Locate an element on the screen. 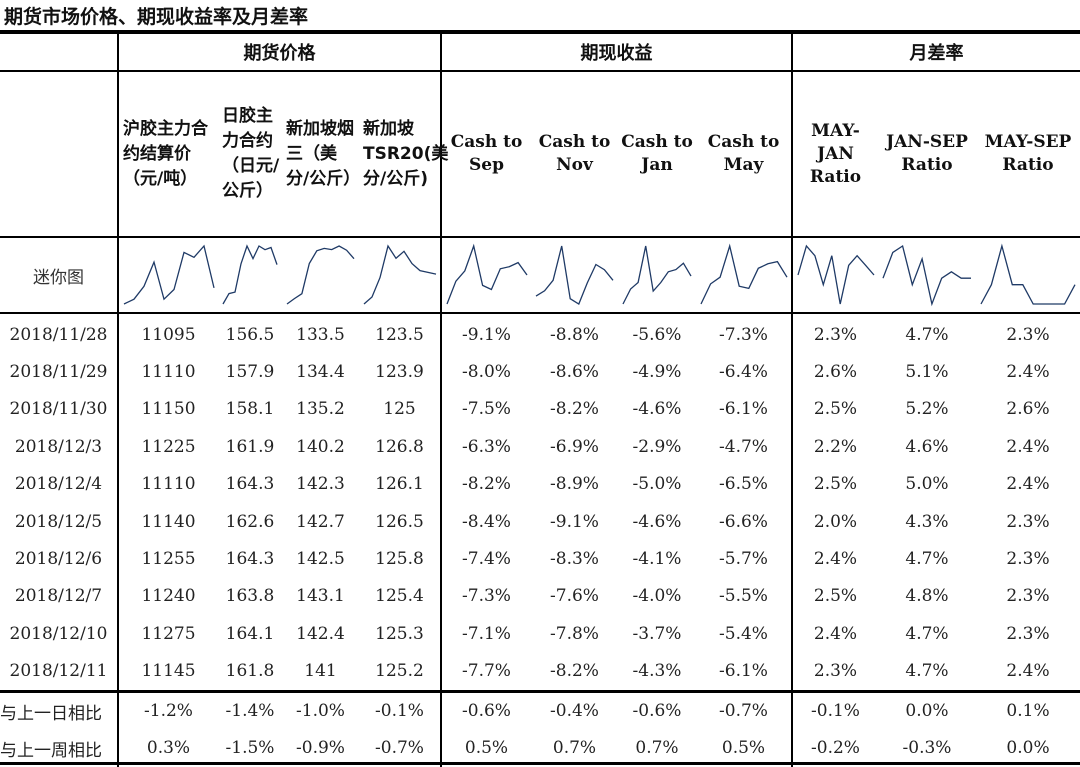 The height and width of the screenshot is (767, 1080). table-cell: 11225 is located at coordinates (168, 446).